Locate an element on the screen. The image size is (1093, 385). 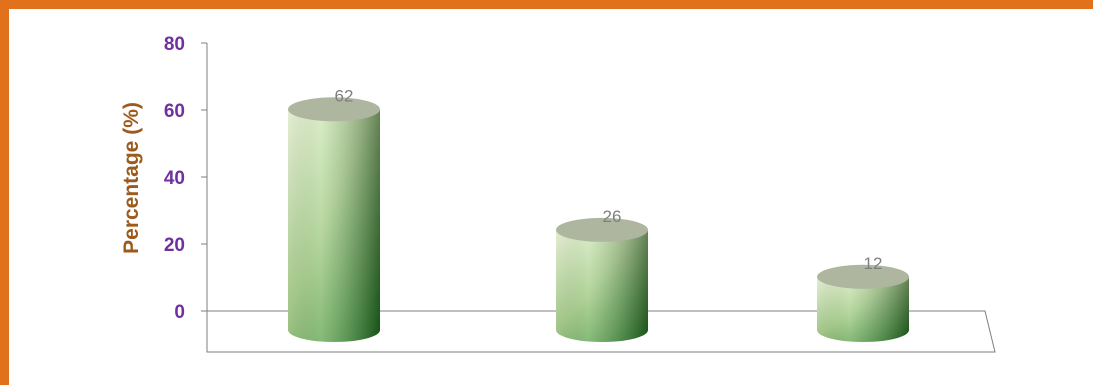
frame-left-border is located at coordinates (4, 192).